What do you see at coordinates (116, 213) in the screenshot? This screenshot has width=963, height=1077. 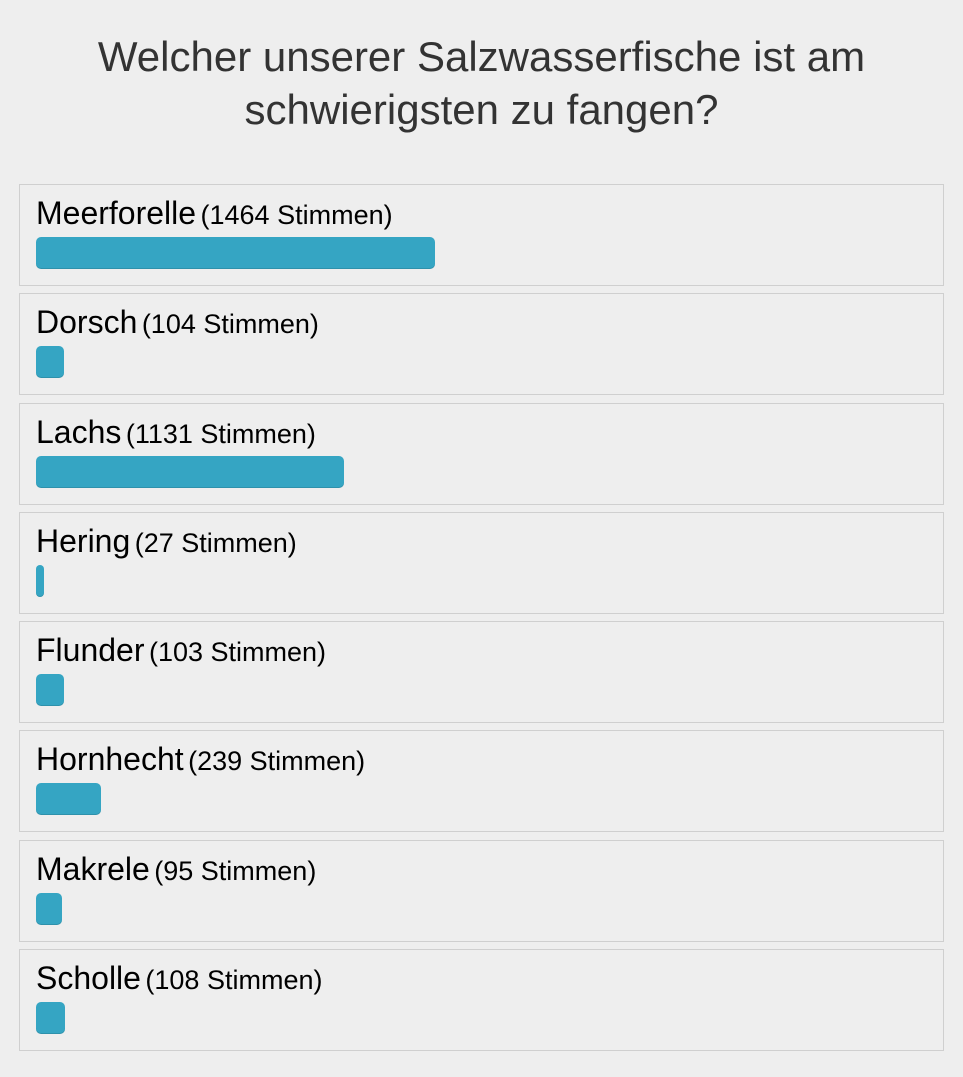 I see `option-label: Meerforelle` at bounding box center [116, 213].